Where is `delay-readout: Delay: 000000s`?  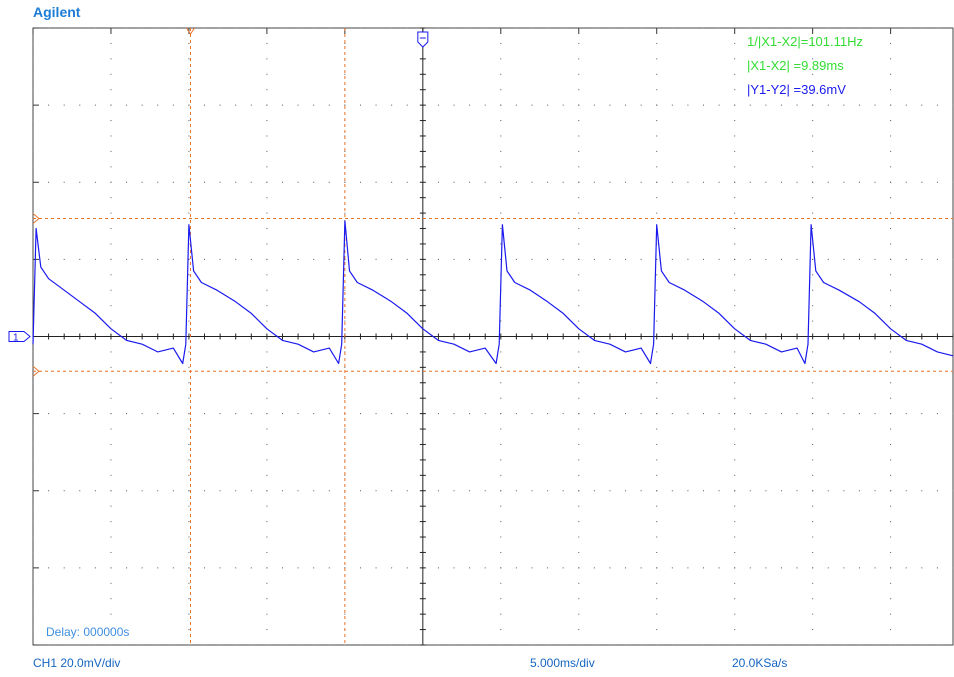 delay-readout: Delay: 000000s is located at coordinates (88, 632).